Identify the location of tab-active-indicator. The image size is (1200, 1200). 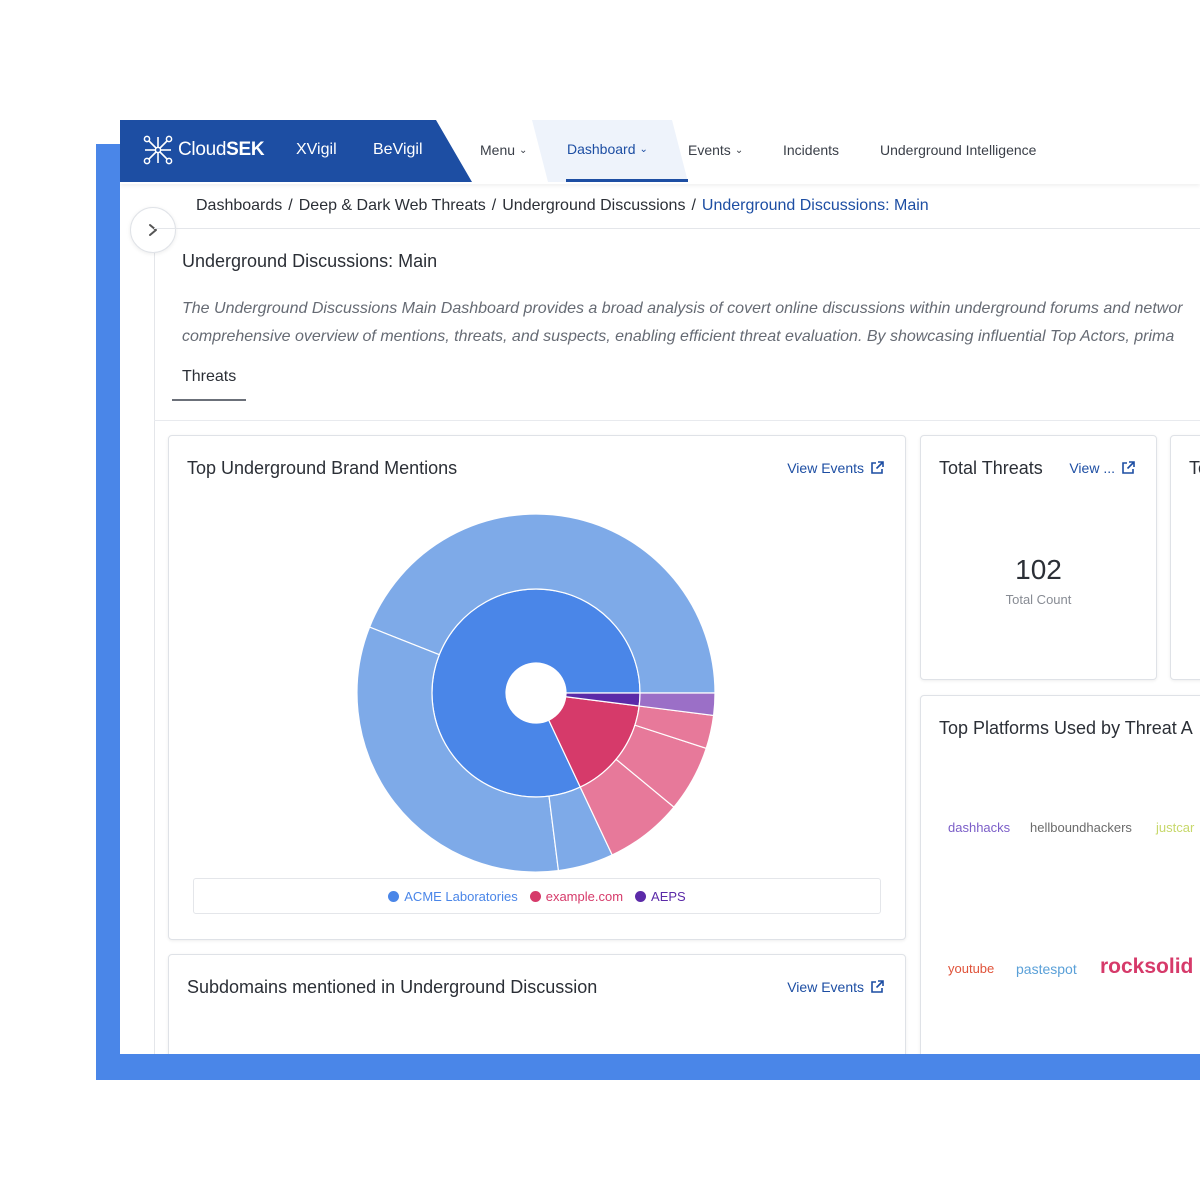
(209, 400).